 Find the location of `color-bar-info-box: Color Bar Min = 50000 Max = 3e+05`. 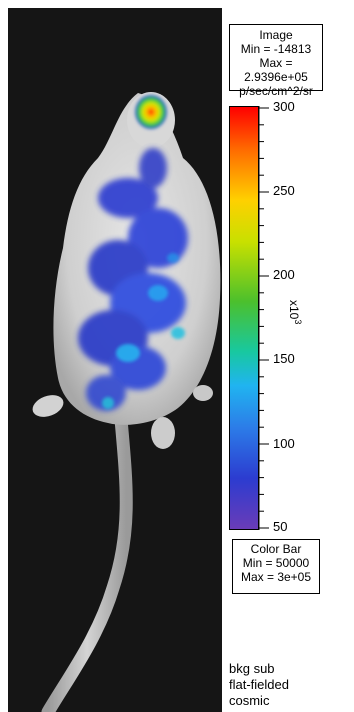

color-bar-info-box: Color Bar Min = 50000 Max = 3e+05 is located at coordinates (276, 566).